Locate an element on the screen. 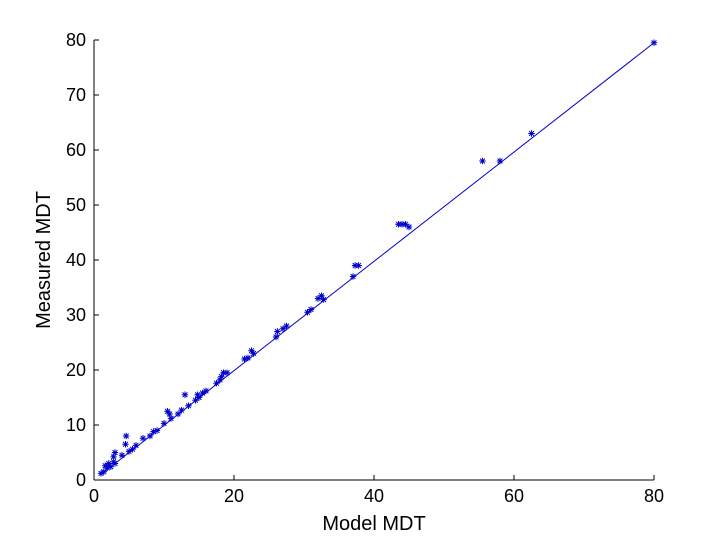  y-tick-label: 20 is located at coordinates (76, 370).